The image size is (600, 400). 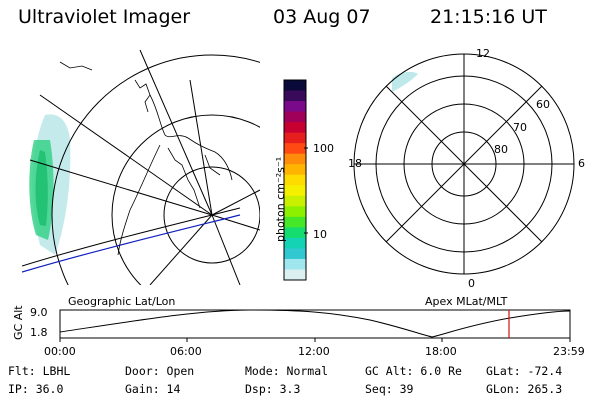 I want to click on colorbar, so click(x=295, y=180).